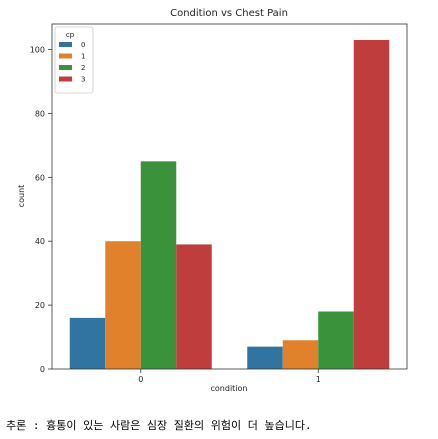 The width and height of the screenshot is (438, 439). What do you see at coordinates (21, 196) in the screenshot?
I see `y-axis-label: count` at bounding box center [21, 196].